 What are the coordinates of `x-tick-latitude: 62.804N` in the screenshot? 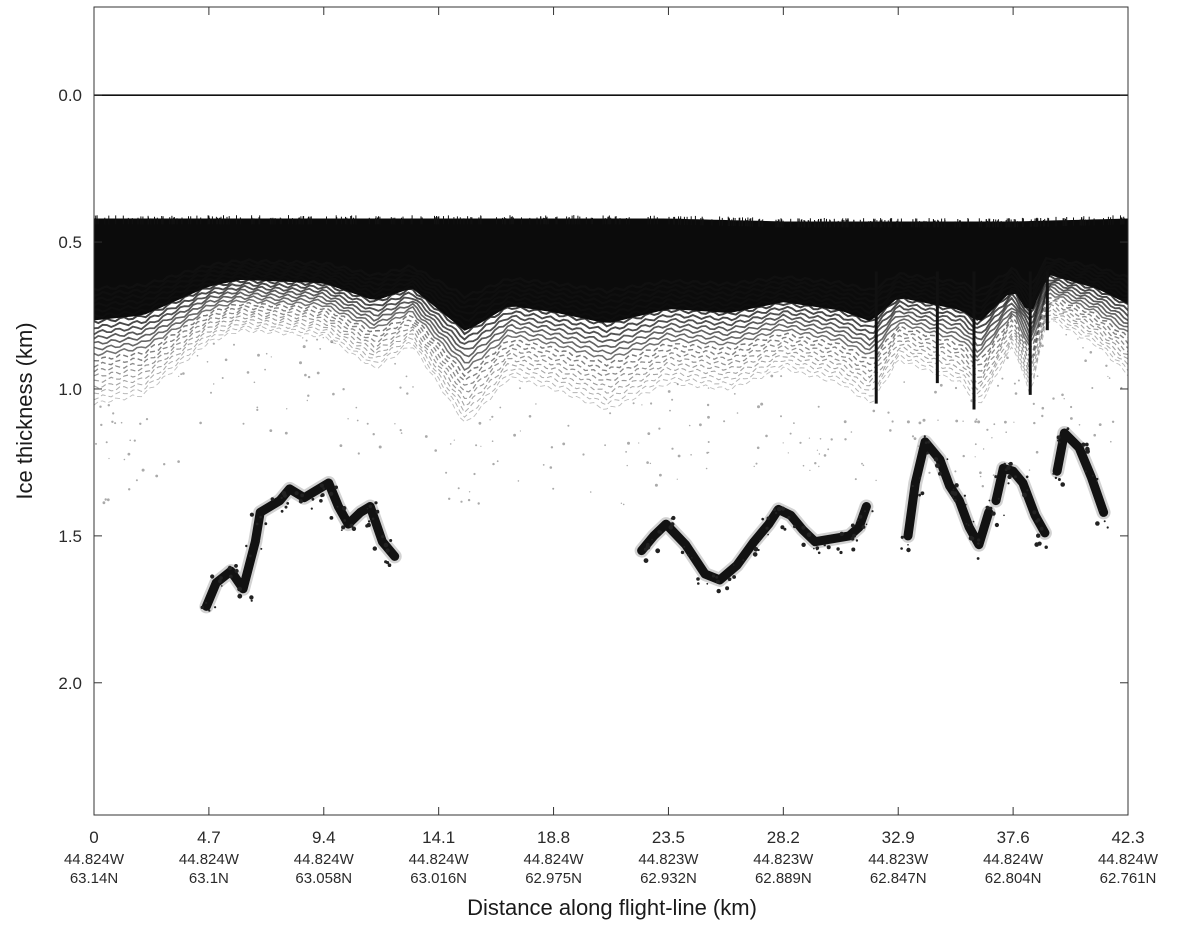 It's located at (1013, 878).